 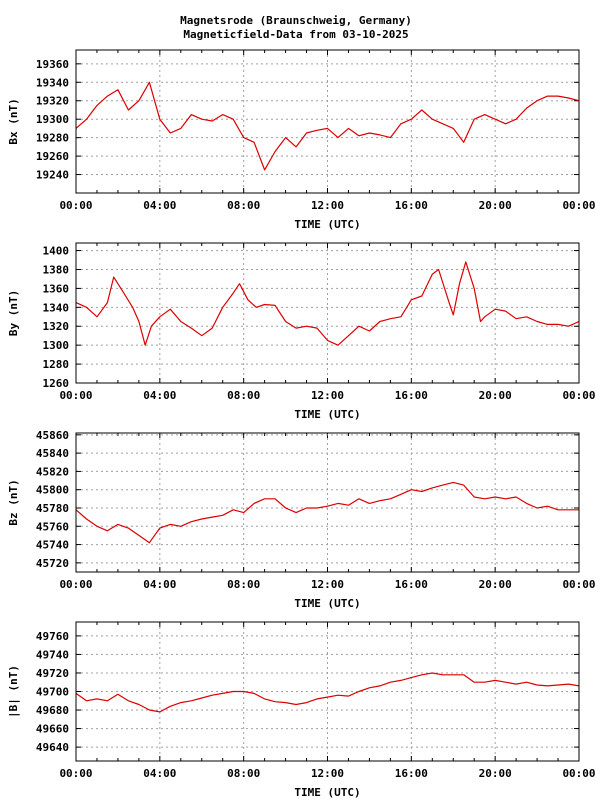 I want to click on y-tick-label: 45840, so click(x=52, y=453).